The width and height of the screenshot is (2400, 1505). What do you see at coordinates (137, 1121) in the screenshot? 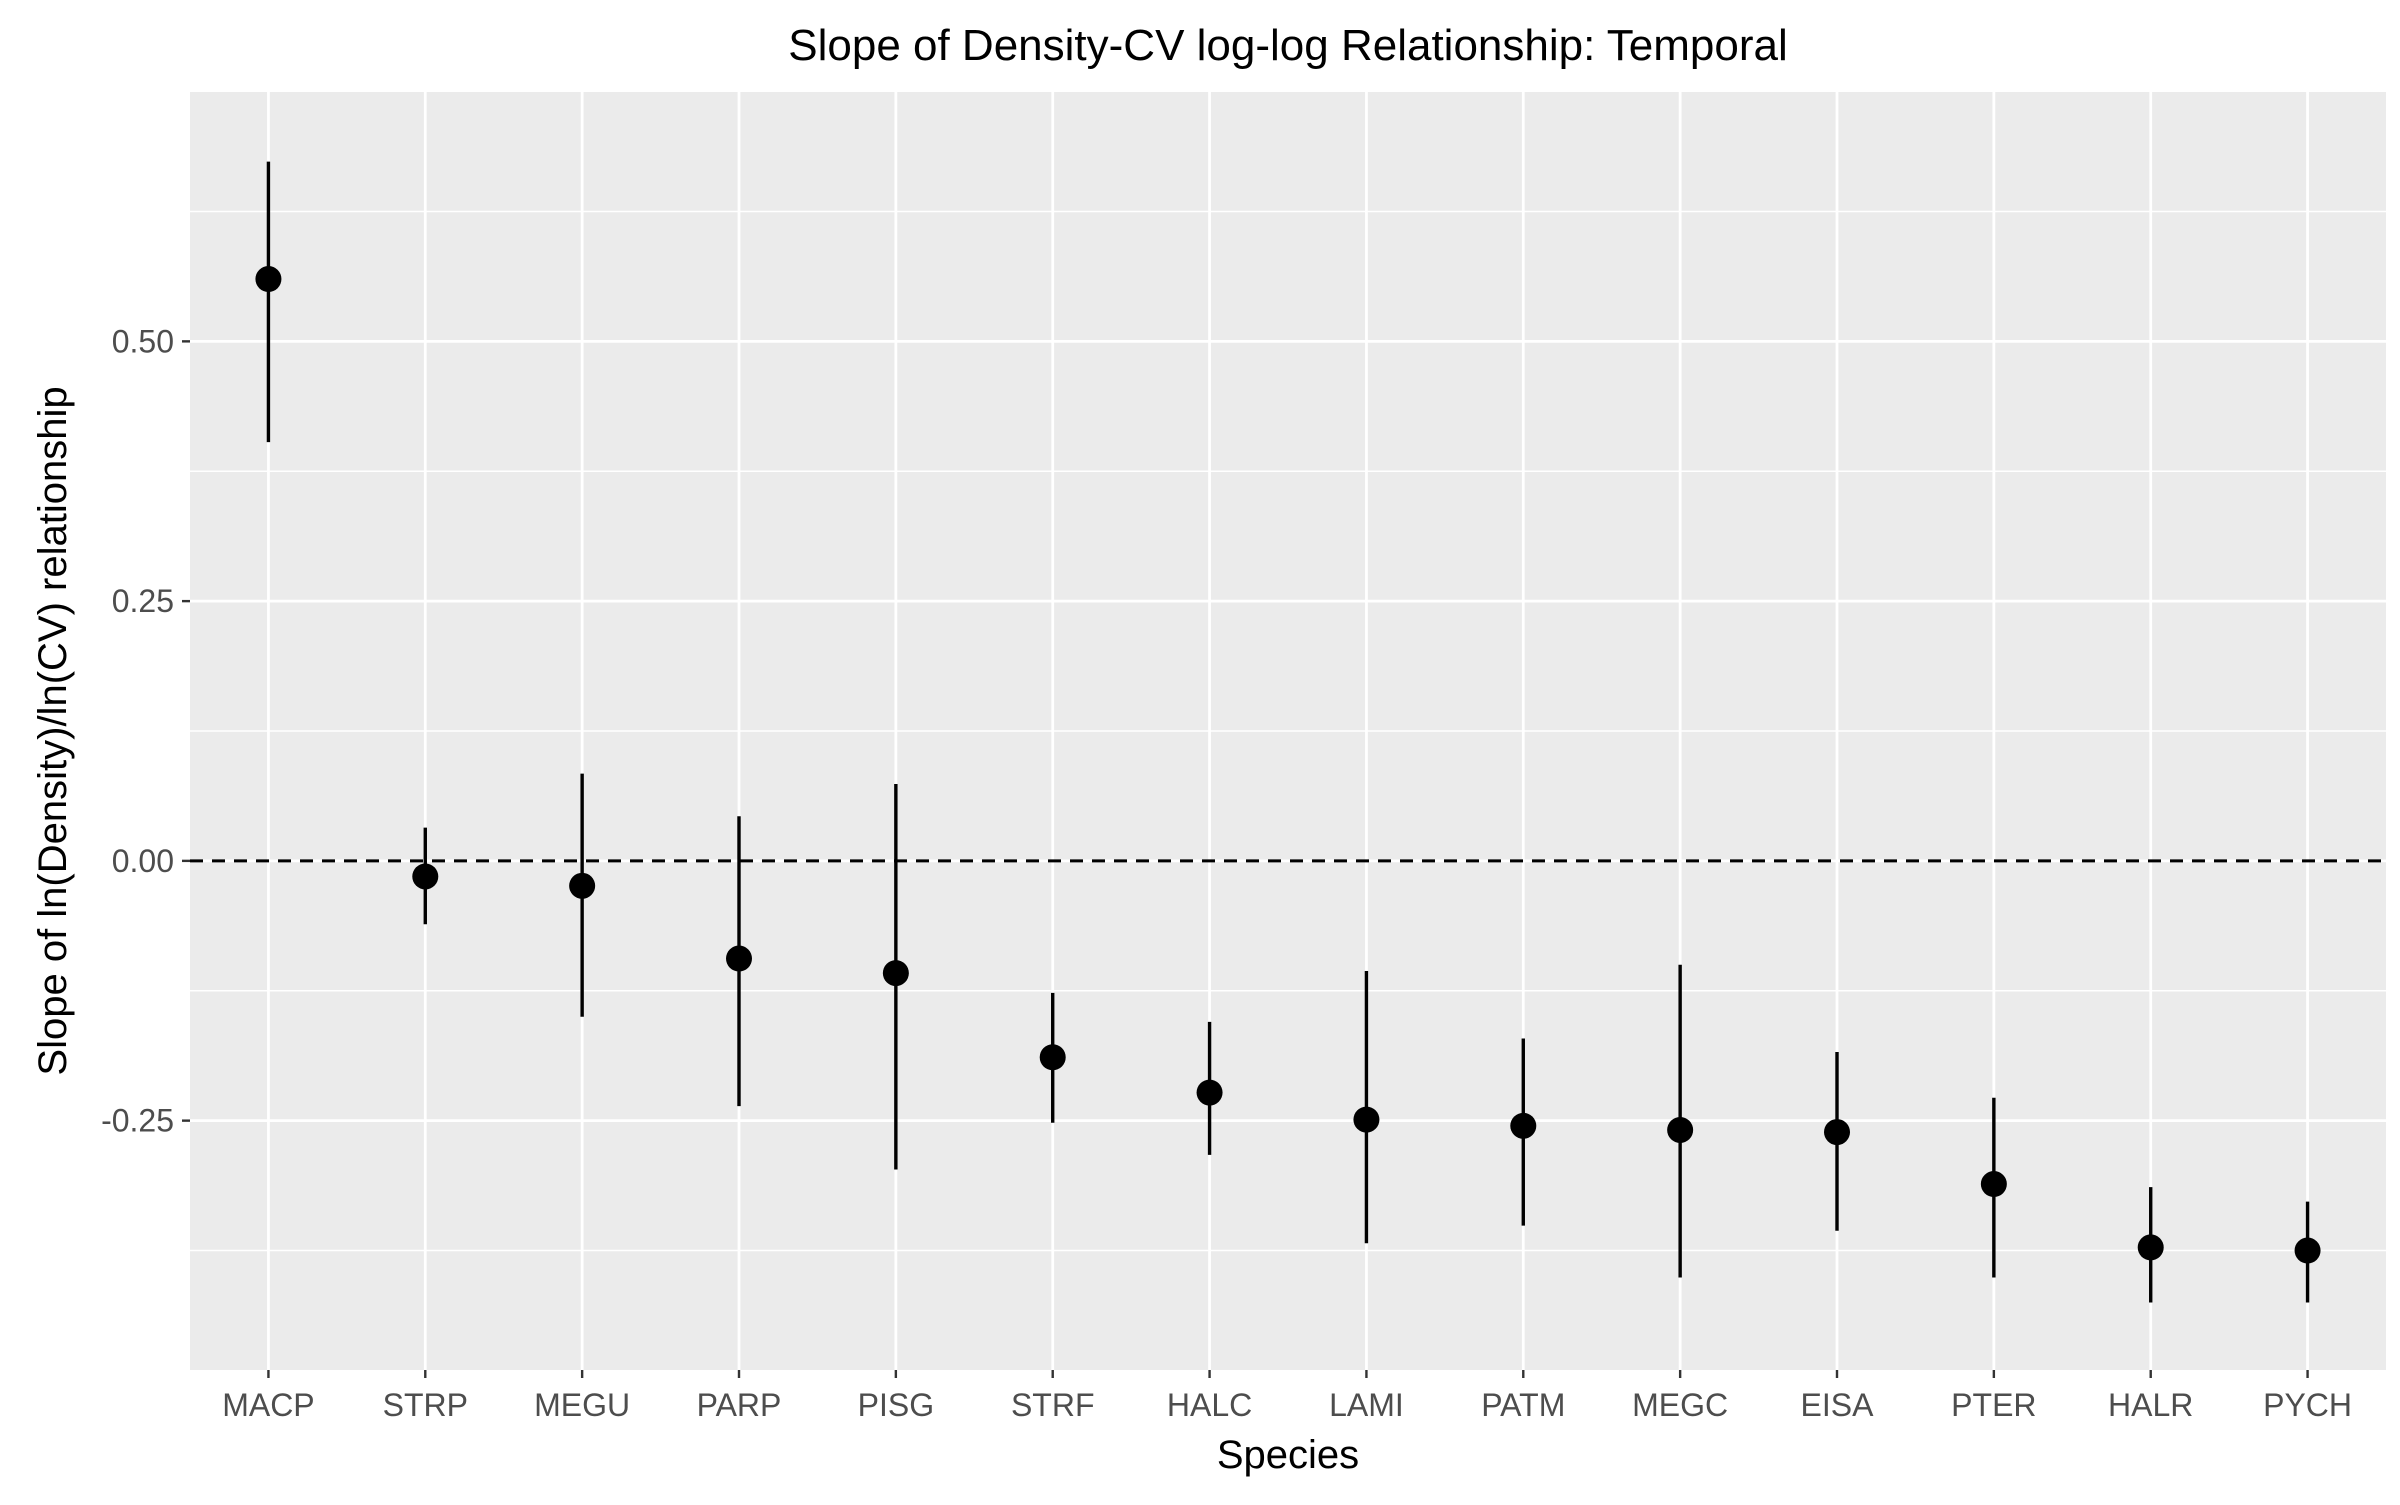
I see `y-tick-label: -0.25` at bounding box center [137, 1121].